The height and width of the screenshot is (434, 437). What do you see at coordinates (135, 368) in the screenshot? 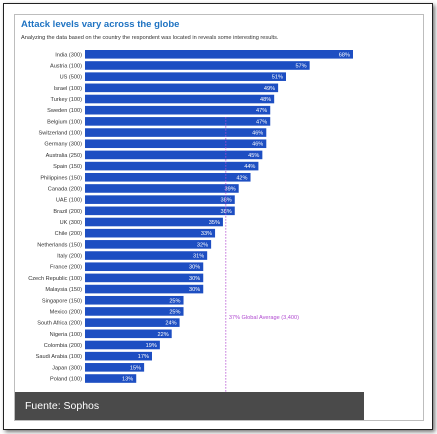
I see `data-label: 15%` at bounding box center [135, 368].